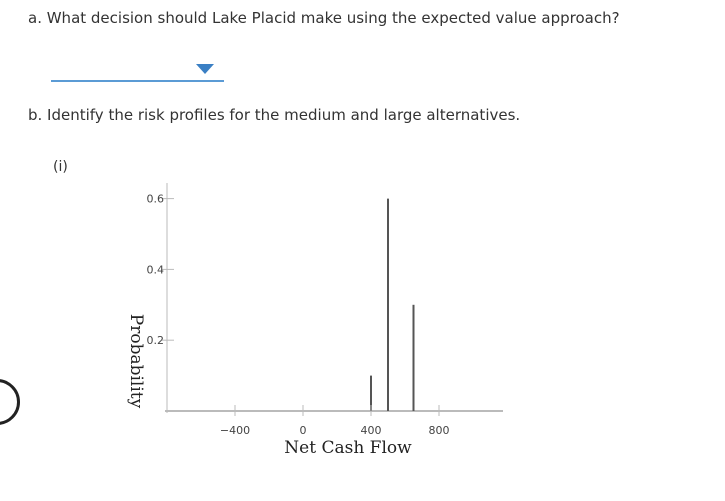 The height and width of the screenshot is (501, 725). Describe the element at coordinates (303, 430) in the screenshot. I see `x-tick-label: 0` at that location.